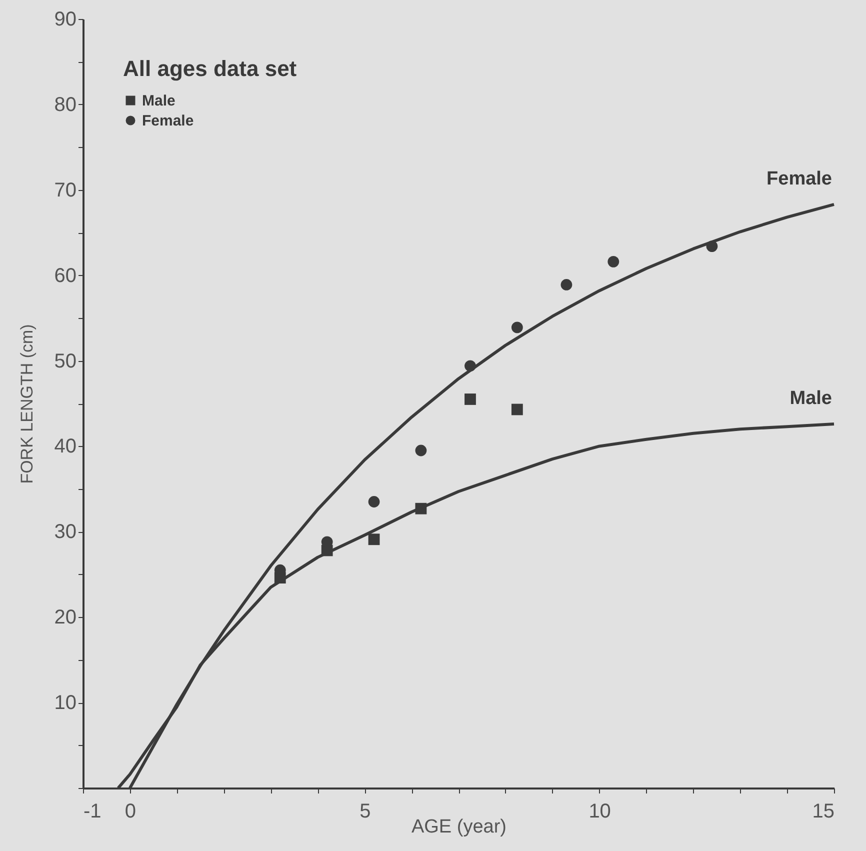 The width and height of the screenshot is (866, 851). Describe the element at coordinates (65, 361) in the screenshot. I see `y-tick-label: 50` at that location.